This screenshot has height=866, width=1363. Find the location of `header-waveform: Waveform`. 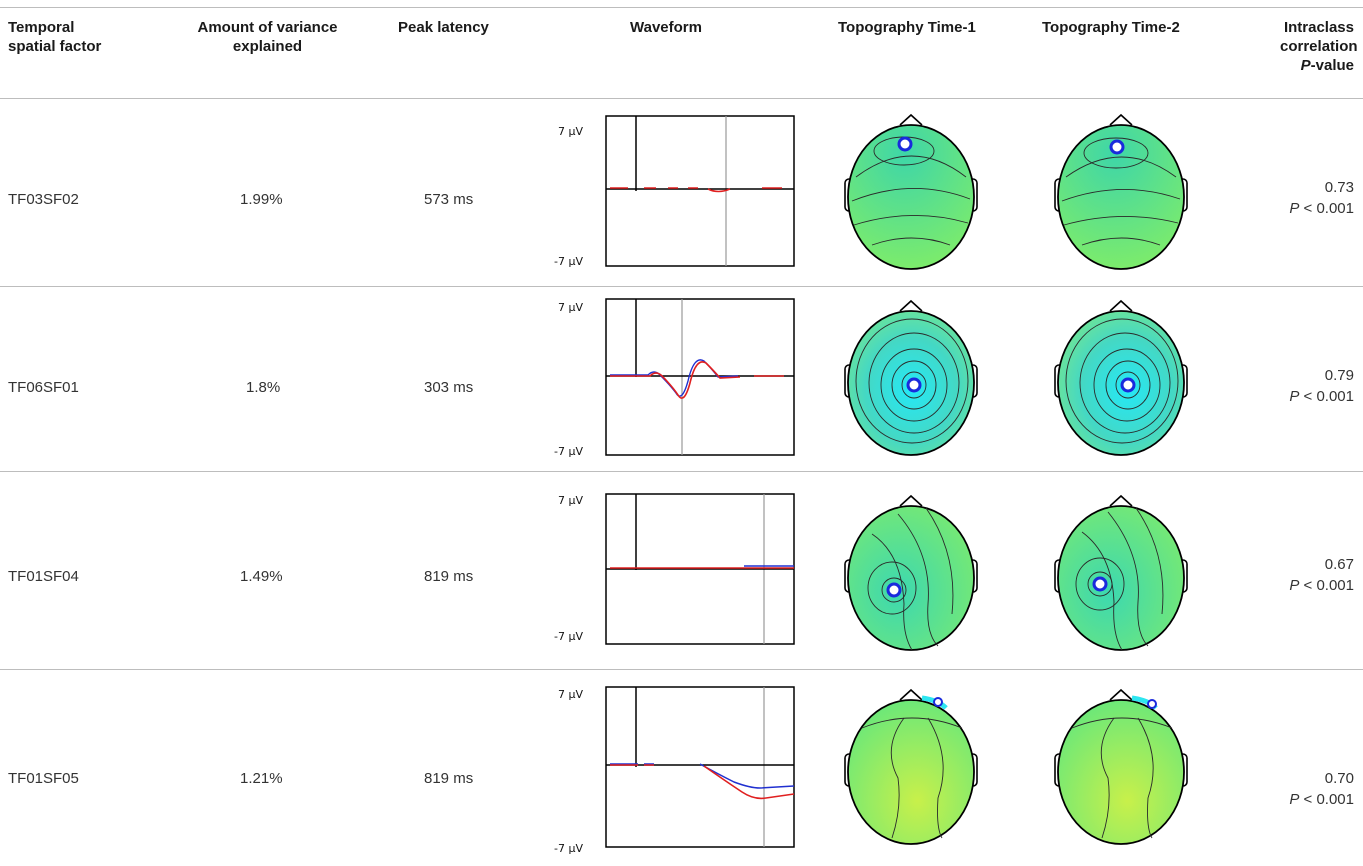

header-waveform: Waveform is located at coordinates (666, 27).